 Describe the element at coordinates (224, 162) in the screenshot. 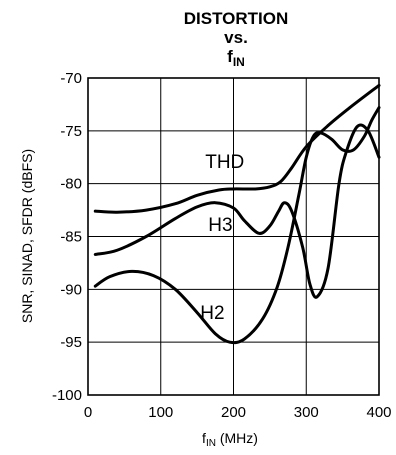

I see `series-label-thd: THD` at that location.